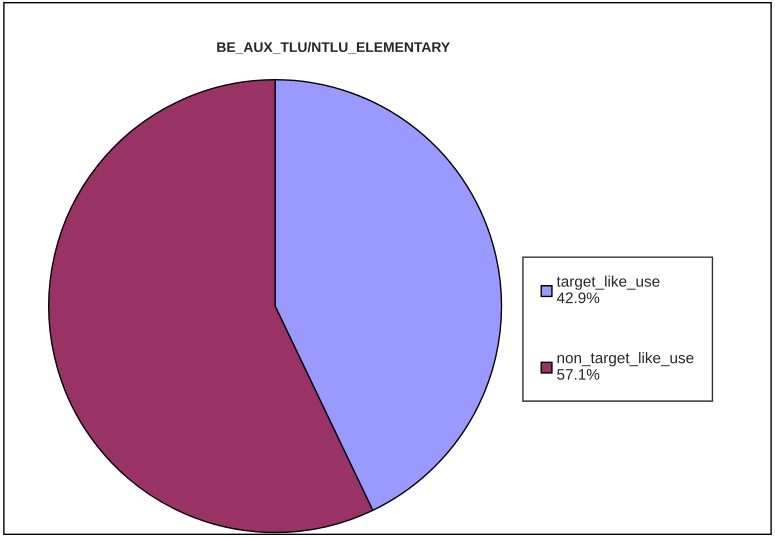 The image size is (775, 537). I want to click on legend-label: target_like_use, so click(608, 283).